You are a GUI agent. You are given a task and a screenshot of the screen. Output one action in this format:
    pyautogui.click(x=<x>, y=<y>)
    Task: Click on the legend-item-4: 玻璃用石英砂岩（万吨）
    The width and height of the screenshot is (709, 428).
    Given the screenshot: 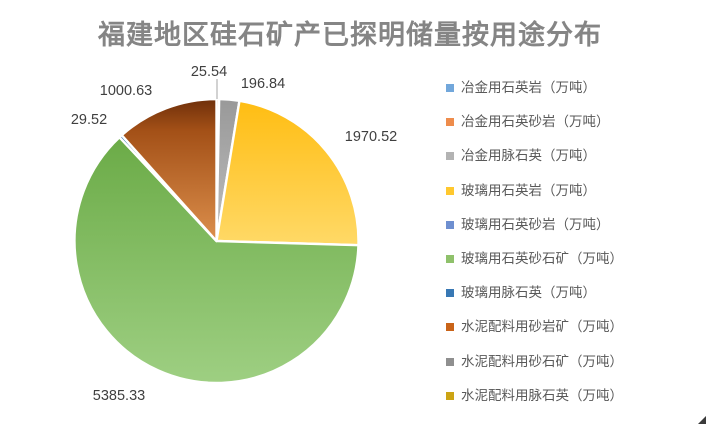 What is the action you would take?
    pyautogui.click(x=575, y=224)
    